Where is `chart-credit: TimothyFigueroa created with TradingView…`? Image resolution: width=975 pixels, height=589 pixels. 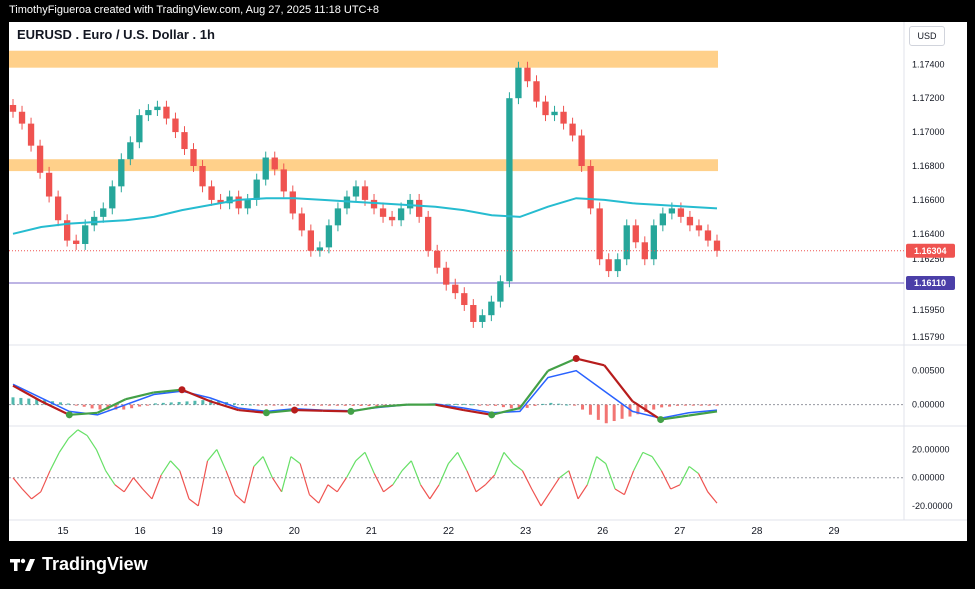 chart-credit: TimothyFigueroa created with TradingView… is located at coordinates (194, 10).